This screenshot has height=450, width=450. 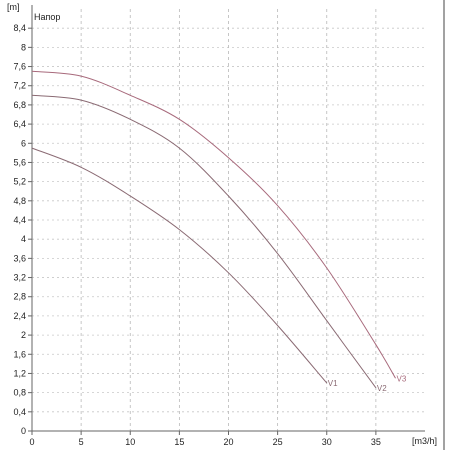 What do you see at coordinates (31, 442) in the screenshot?
I see `x-tick-label: 0` at bounding box center [31, 442].